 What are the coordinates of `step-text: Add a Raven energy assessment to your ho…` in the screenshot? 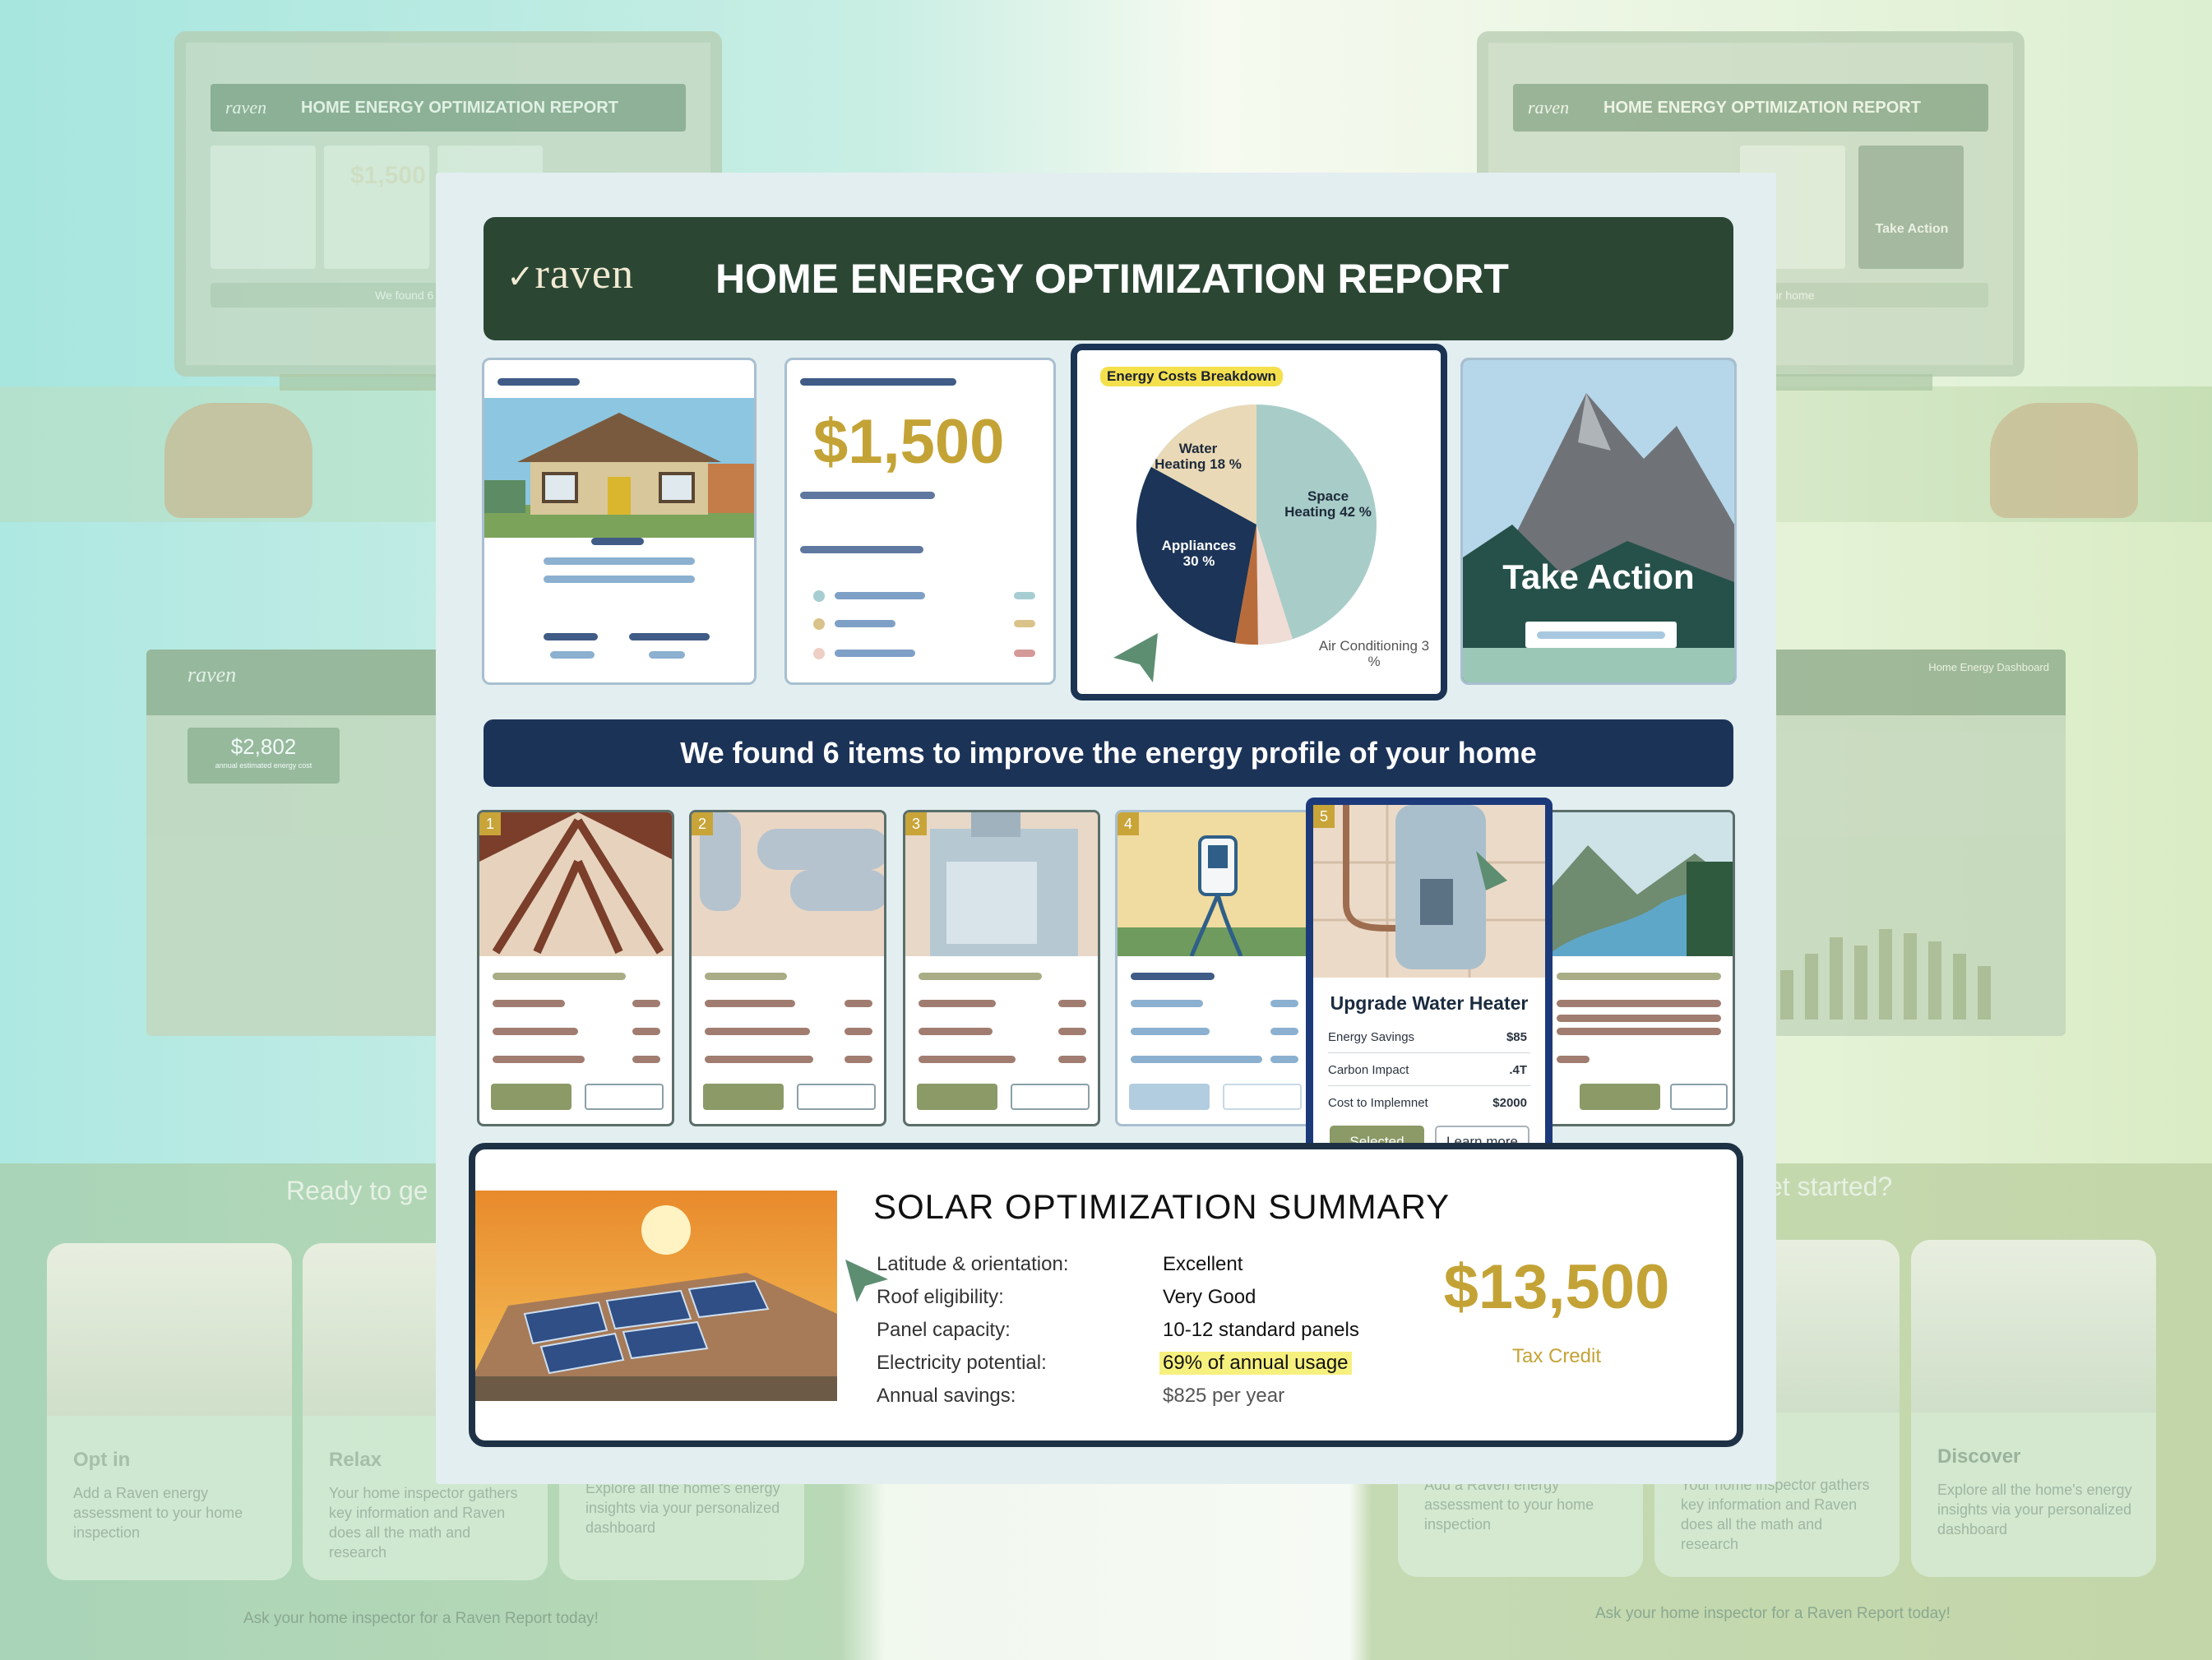 It's located at (158, 1513).